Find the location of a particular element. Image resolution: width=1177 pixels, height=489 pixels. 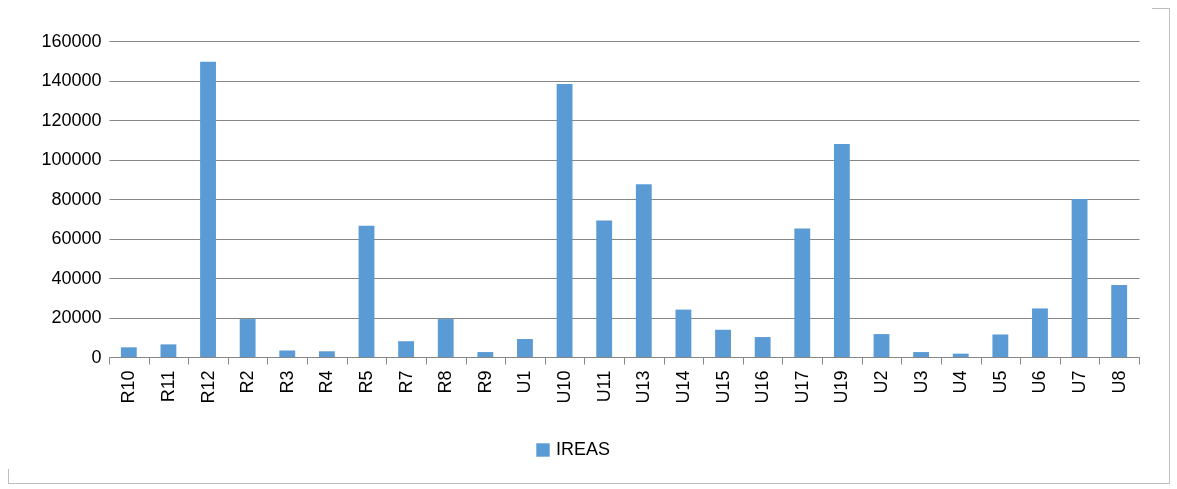

y-tick-label: 120000 is located at coordinates (71, 119).